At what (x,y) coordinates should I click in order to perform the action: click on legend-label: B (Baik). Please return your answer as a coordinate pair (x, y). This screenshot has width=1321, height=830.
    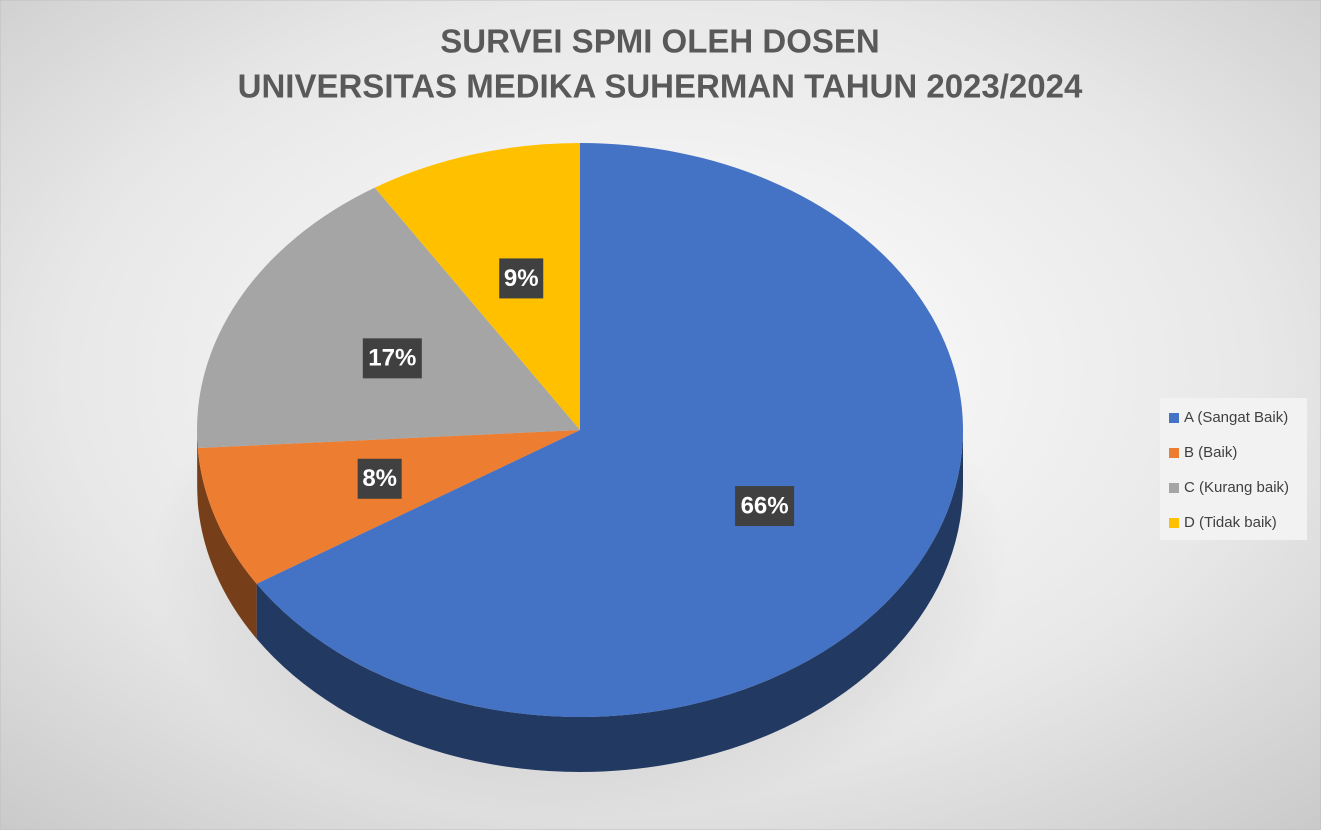
    Looking at the image, I should click on (1210, 452).